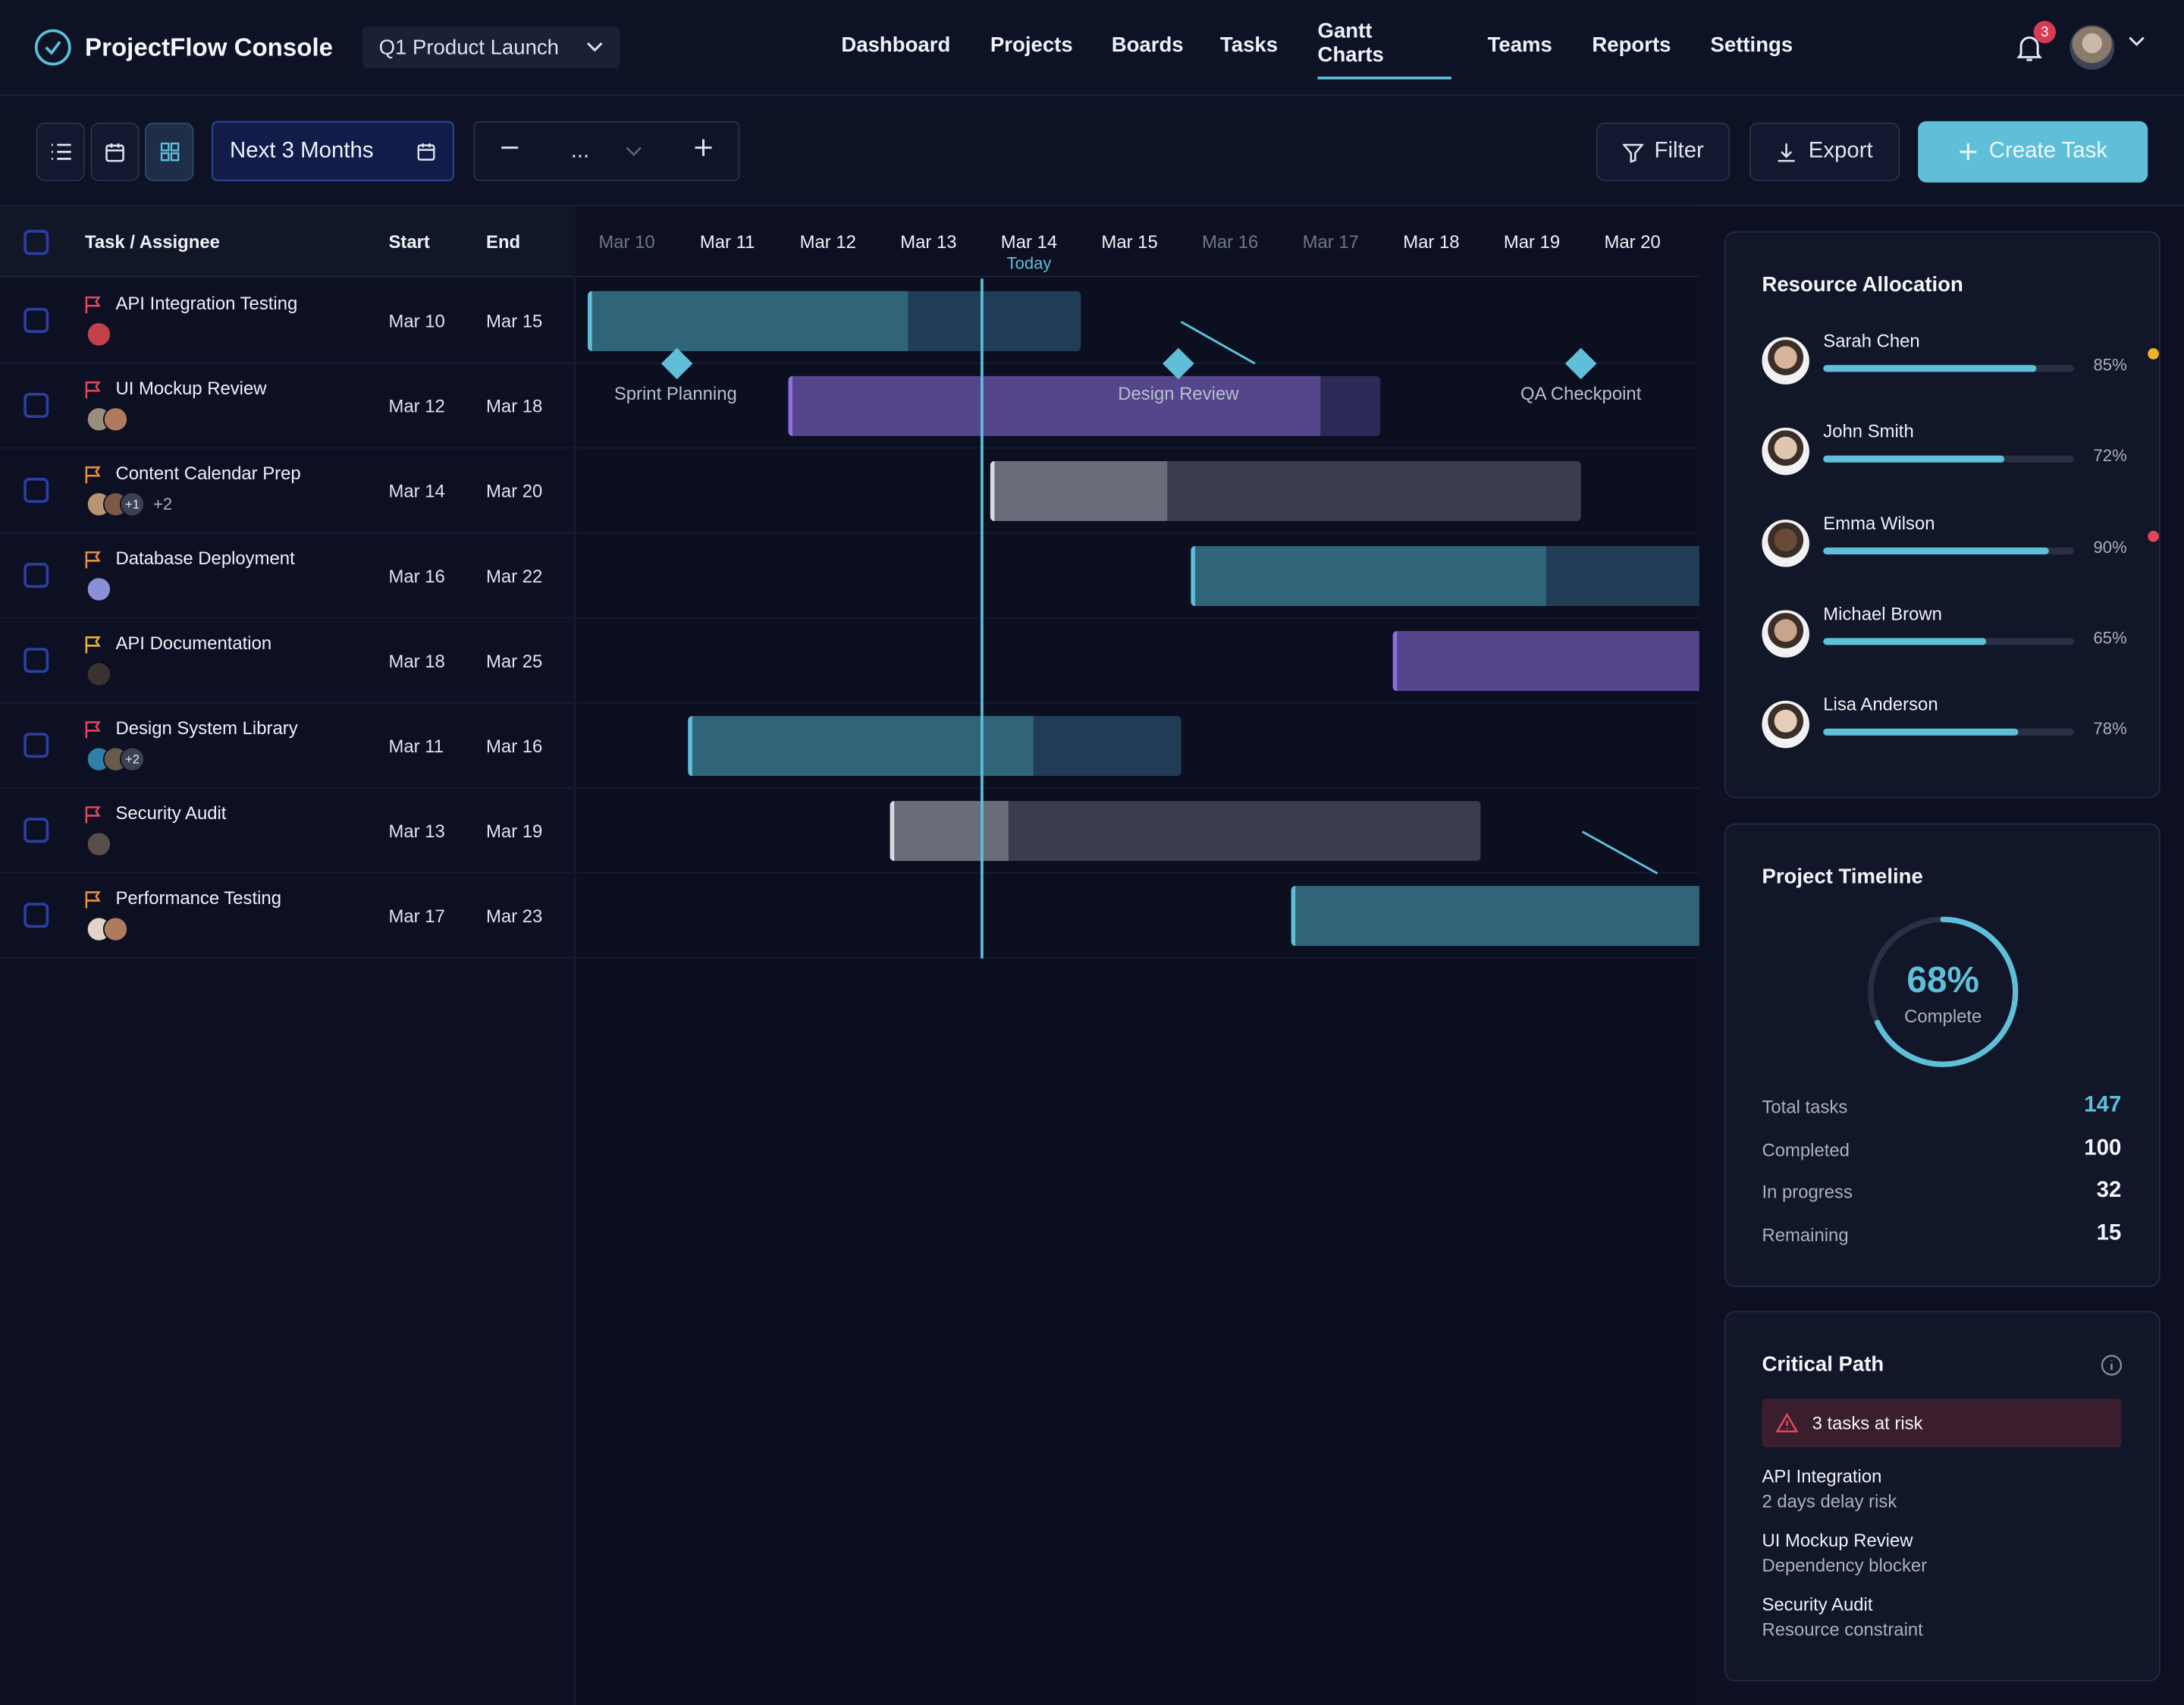 This screenshot has width=2184, height=1705. I want to click on gantt-view-button, so click(169, 151).